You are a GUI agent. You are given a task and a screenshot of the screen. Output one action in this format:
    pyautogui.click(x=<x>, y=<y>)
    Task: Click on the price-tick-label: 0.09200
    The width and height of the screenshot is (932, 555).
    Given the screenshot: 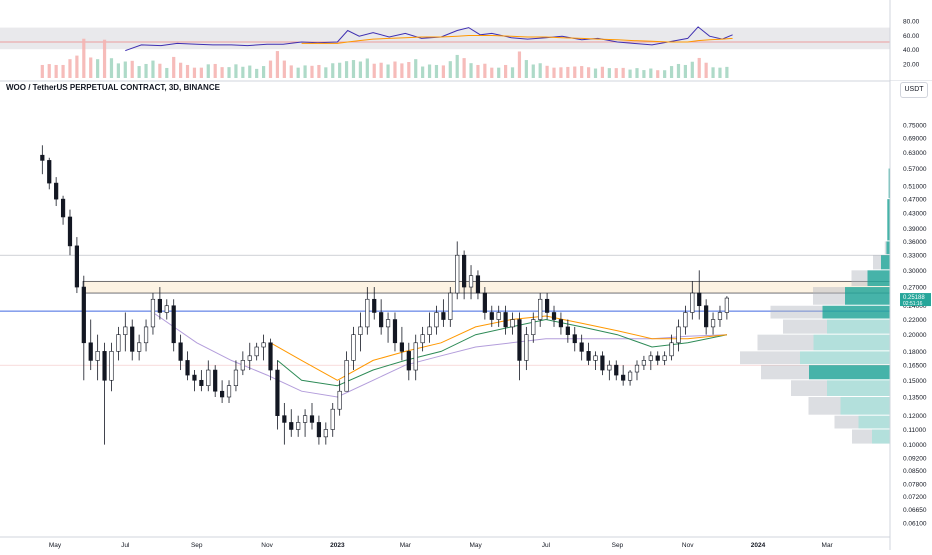 What is the action you would take?
    pyautogui.click(x=915, y=458)
    